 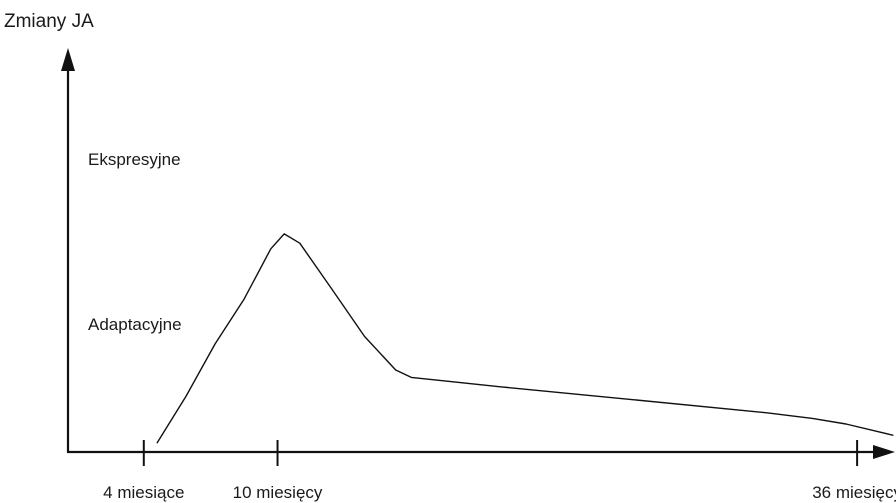 What do you see at coordinates (884, 452) in the screenshot?
I see `x-axis-arrow` at bounding box center [884, 452].